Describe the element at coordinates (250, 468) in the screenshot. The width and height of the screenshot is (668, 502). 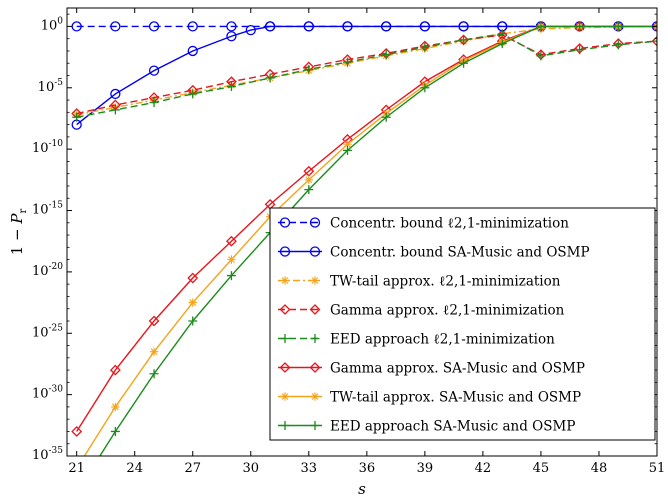
I see `x-tick-label: 30` at that location.